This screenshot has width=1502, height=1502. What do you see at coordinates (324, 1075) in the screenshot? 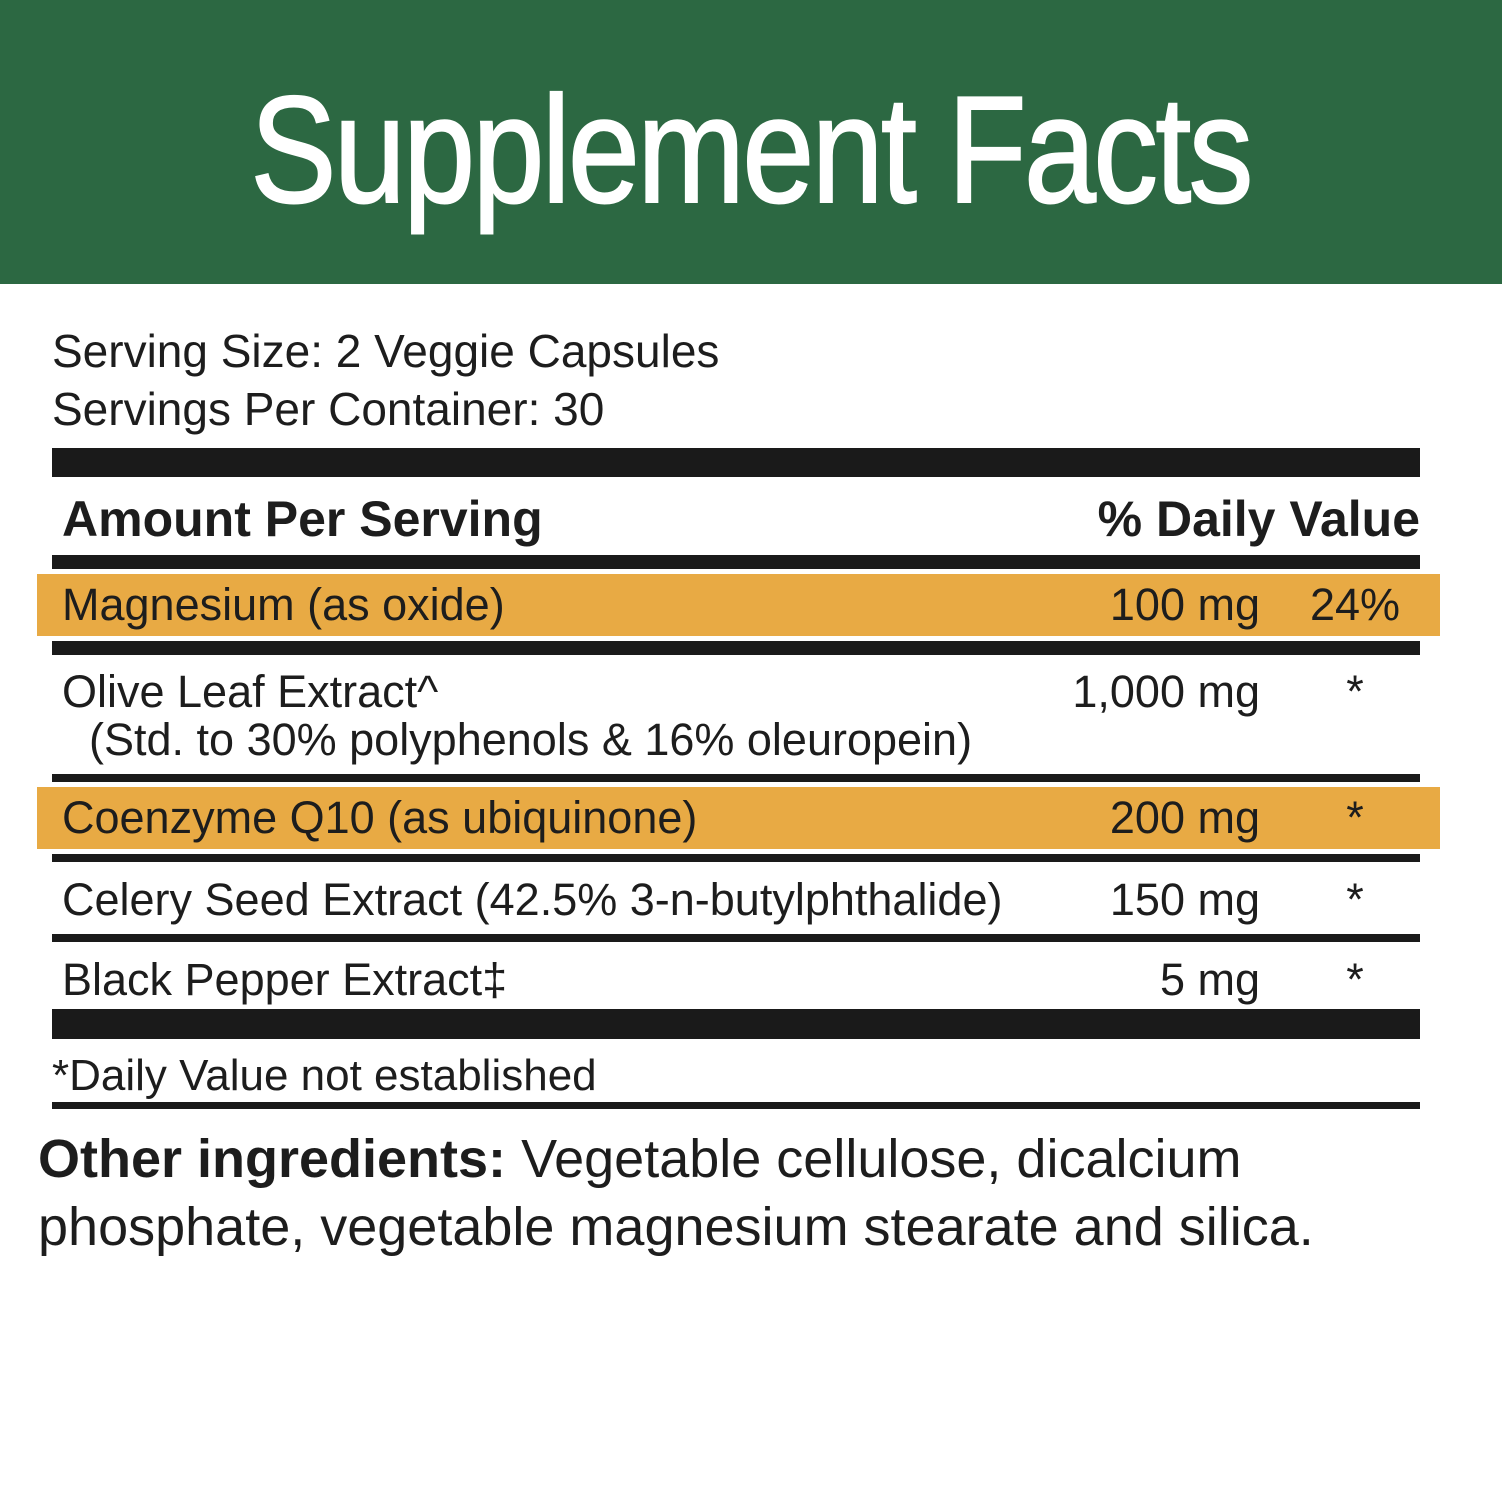
I see `daily-value-footnote: *Daily Value not established` at bounding box center [324, 1075].